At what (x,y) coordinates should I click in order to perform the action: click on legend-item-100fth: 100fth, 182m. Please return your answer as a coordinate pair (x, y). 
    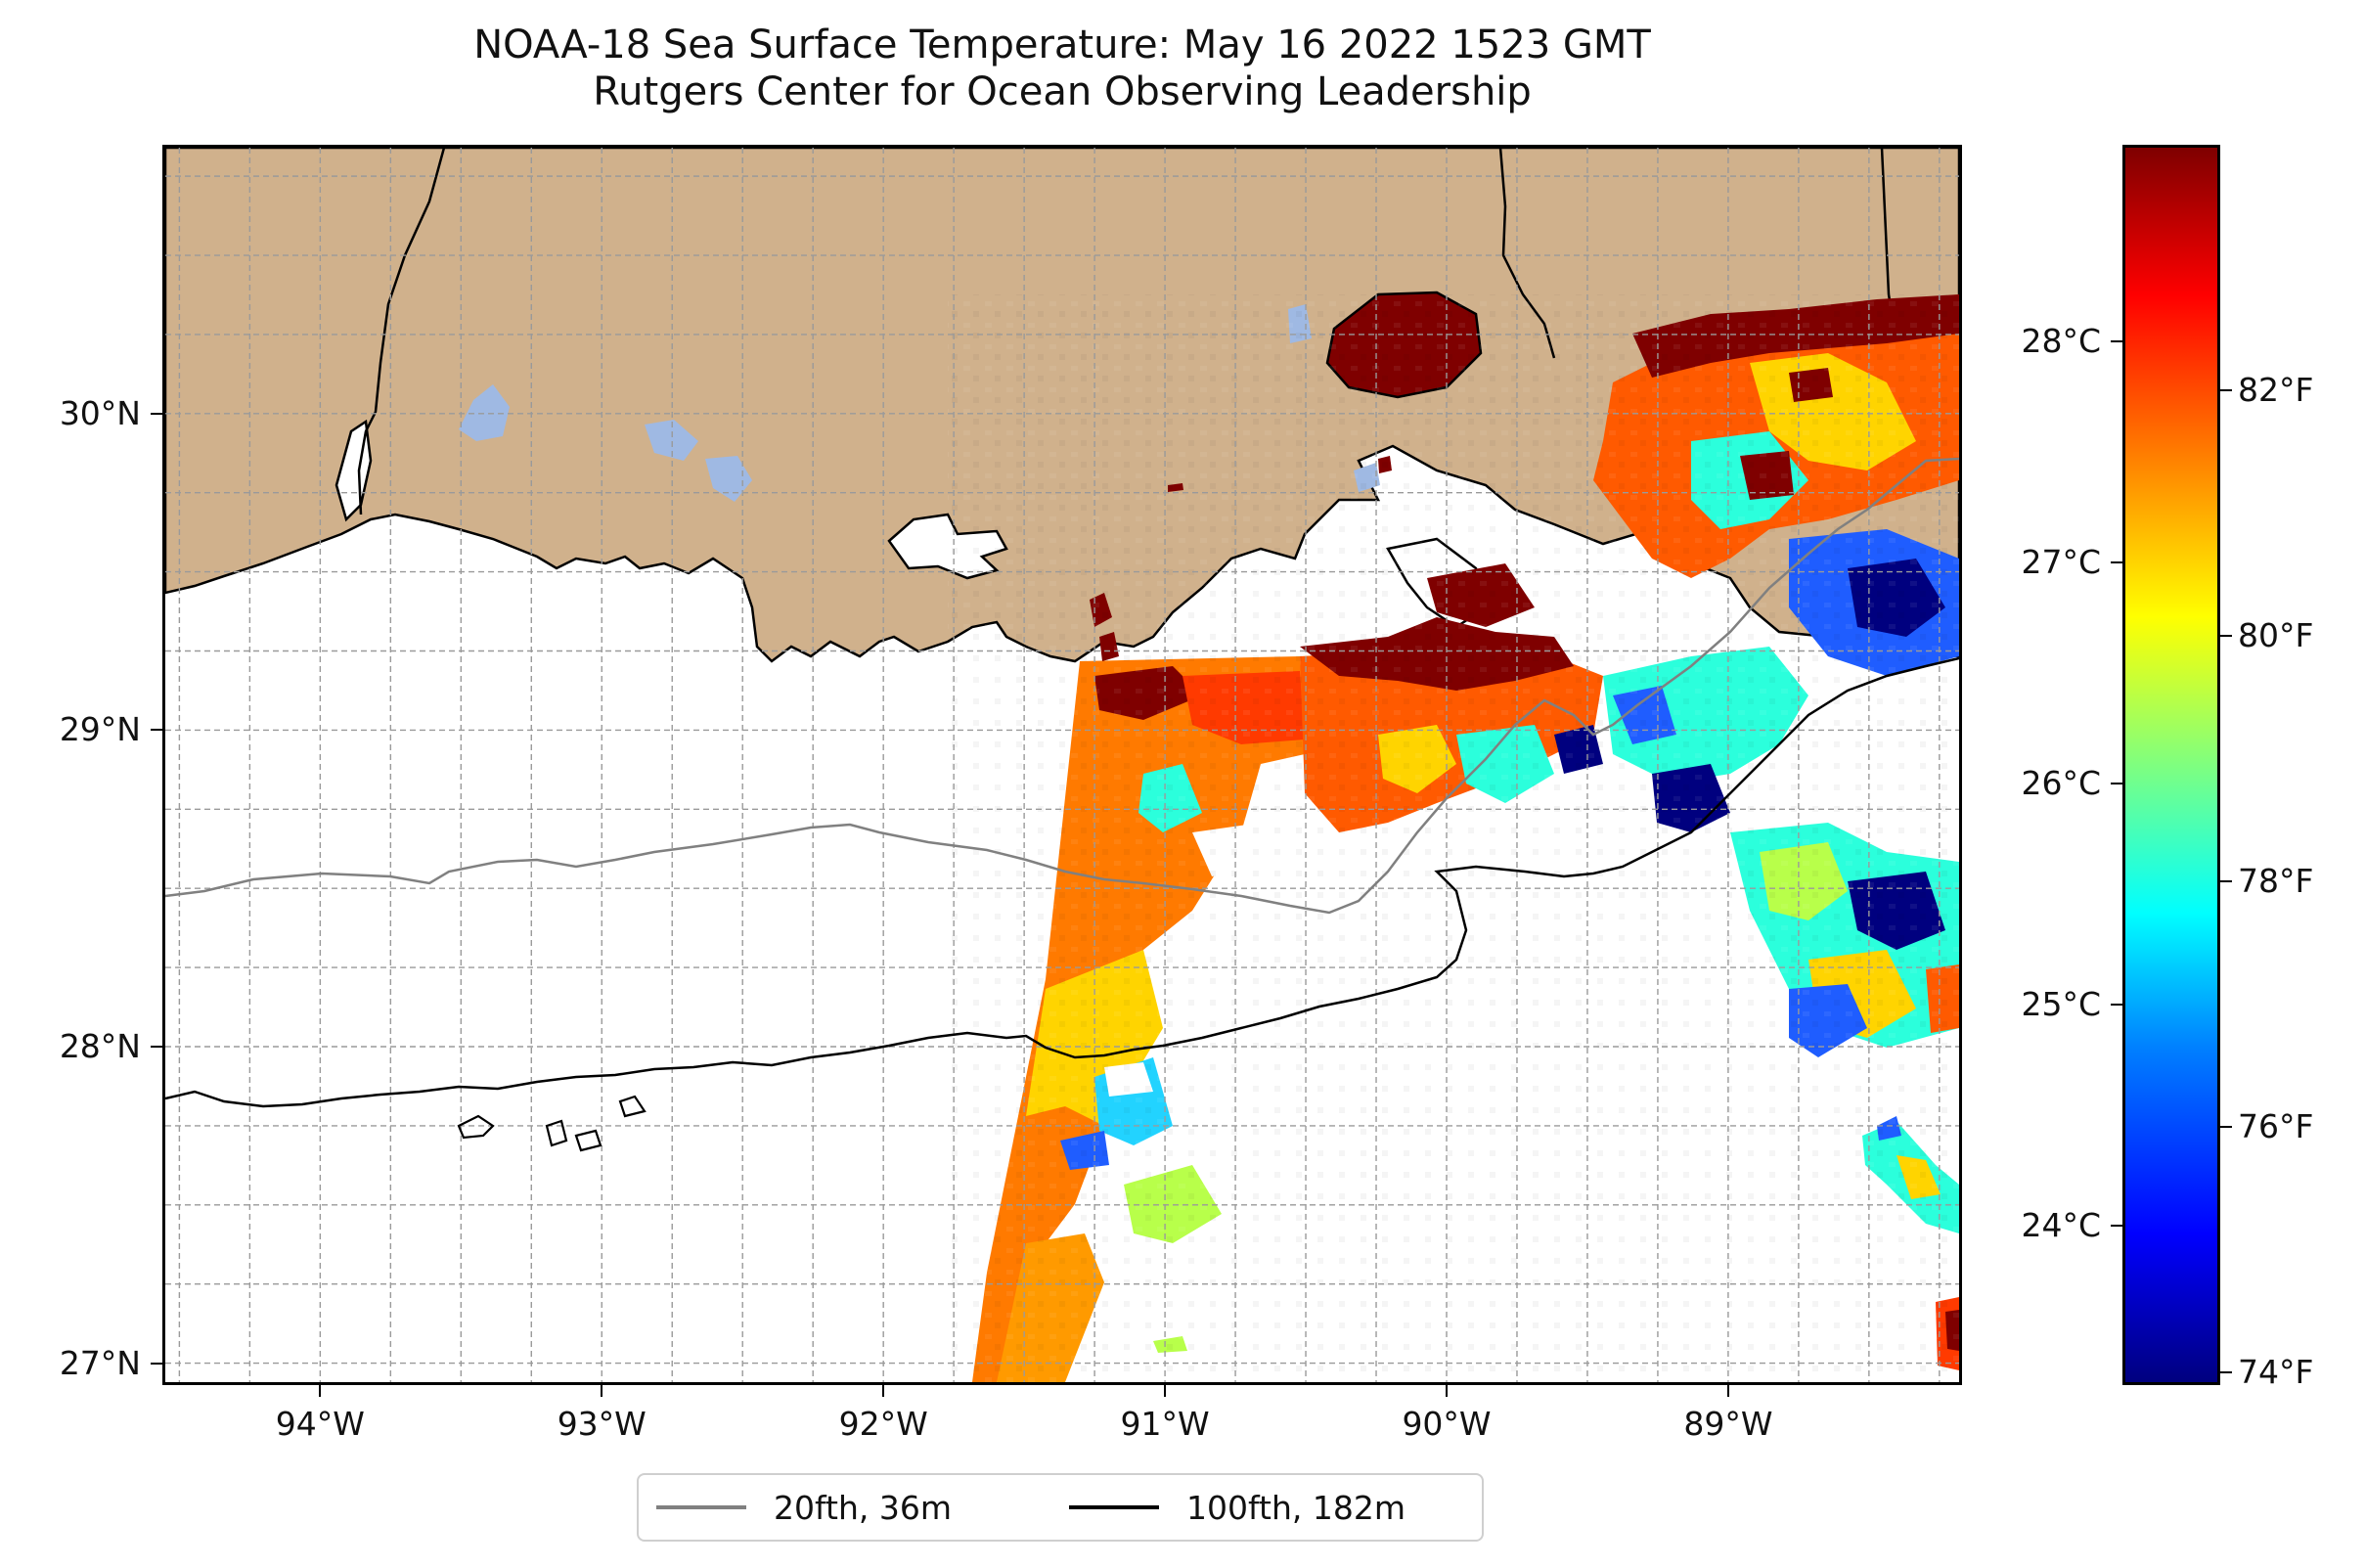
    Looking at the image, I should click on (1237, 1507).